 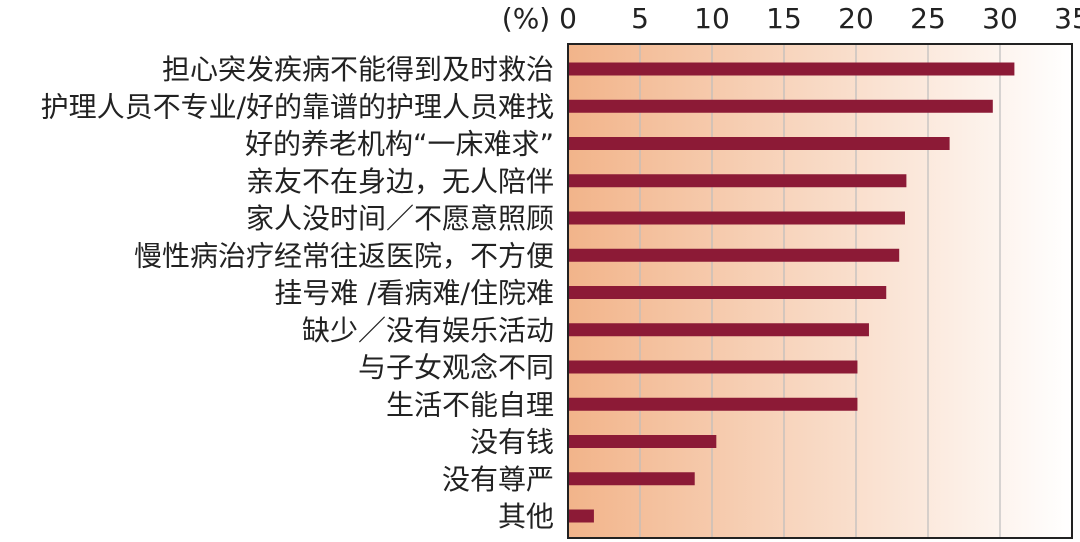 What do you see at coordinates (1067, 18) in the screenshot?
I see `x-tick-label-35: 35` at bounding box center [1067, 18].